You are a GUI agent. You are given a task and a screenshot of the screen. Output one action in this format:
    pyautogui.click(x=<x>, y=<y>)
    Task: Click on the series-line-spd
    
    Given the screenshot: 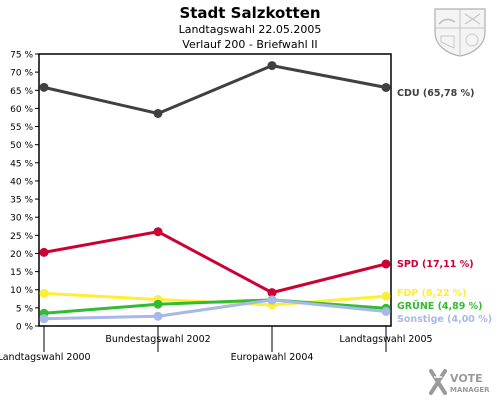 What is the action you would take?
    pyautogui.click(x=215, y=262)
    